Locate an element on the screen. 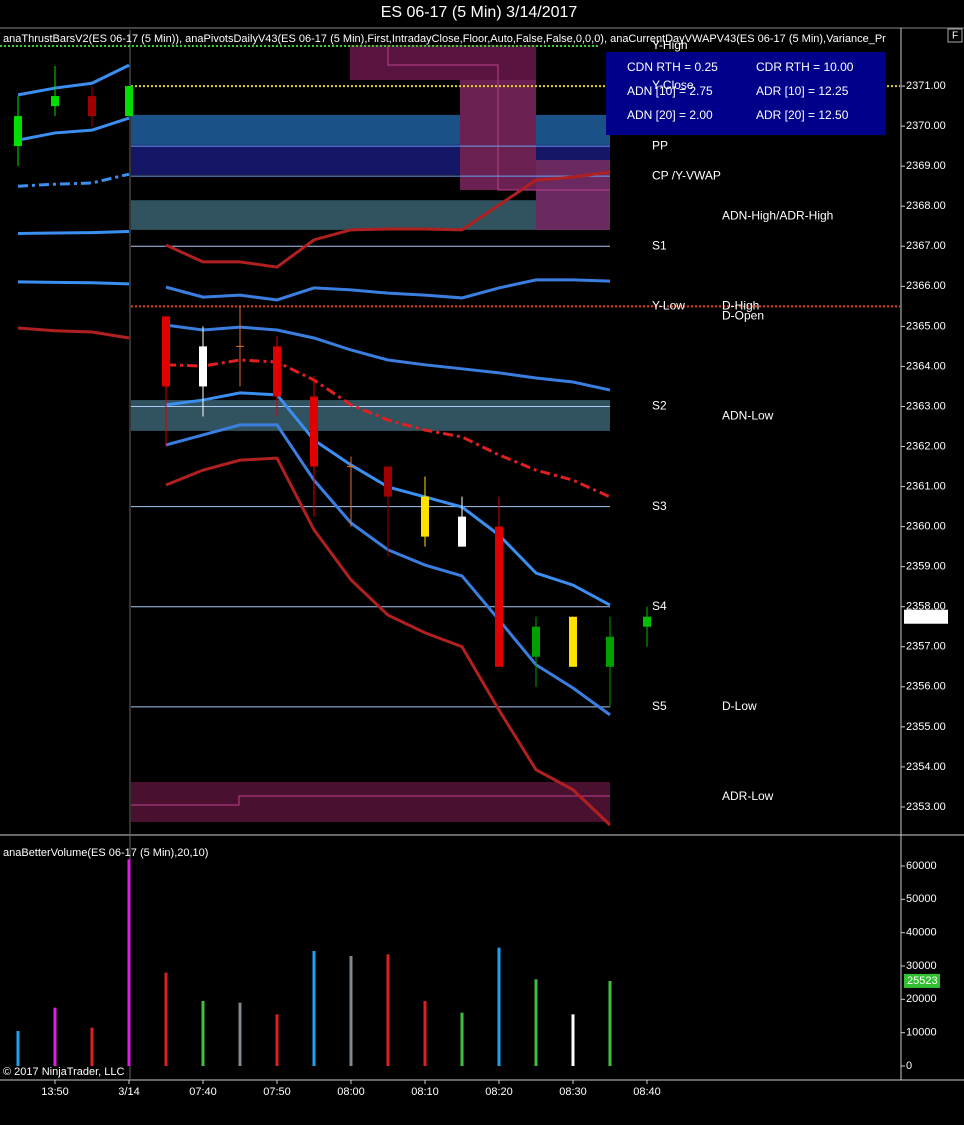 This screenshot has width=964, height=1125. y-tick-label: 2361.00 is located at coordinates (926, 486).